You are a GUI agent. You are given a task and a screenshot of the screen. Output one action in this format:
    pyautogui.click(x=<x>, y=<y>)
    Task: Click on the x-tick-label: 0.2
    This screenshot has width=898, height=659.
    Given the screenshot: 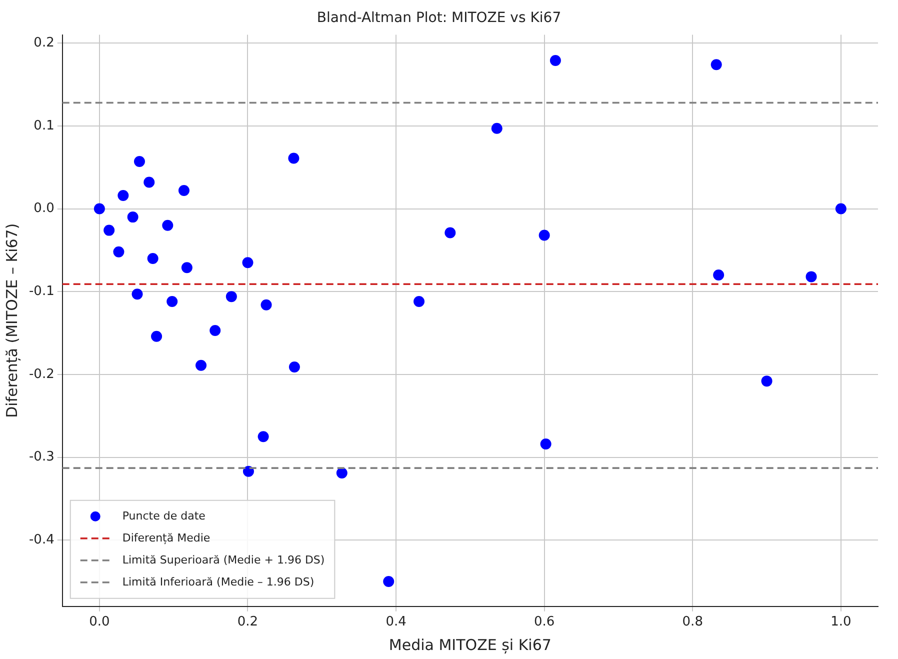 What is the action you would take?
    pyautogui.click(x=247, y=622)
    